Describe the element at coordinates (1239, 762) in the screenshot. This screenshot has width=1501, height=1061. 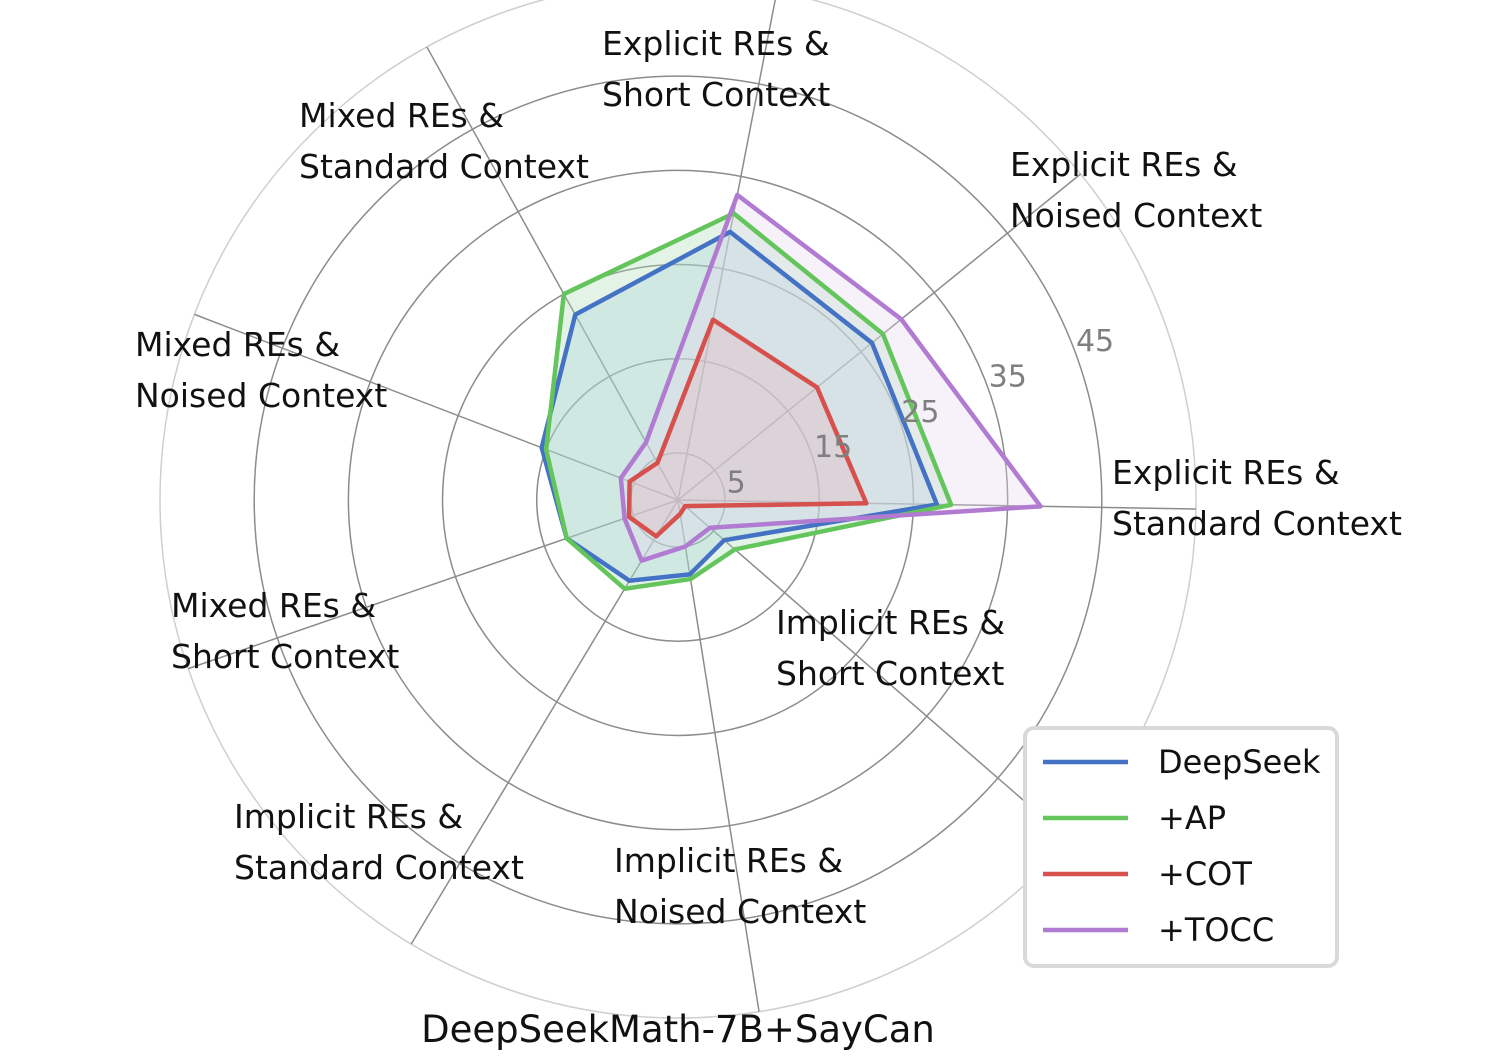
I see `legend-label-DeepSeek: DeepSeek` at that location.